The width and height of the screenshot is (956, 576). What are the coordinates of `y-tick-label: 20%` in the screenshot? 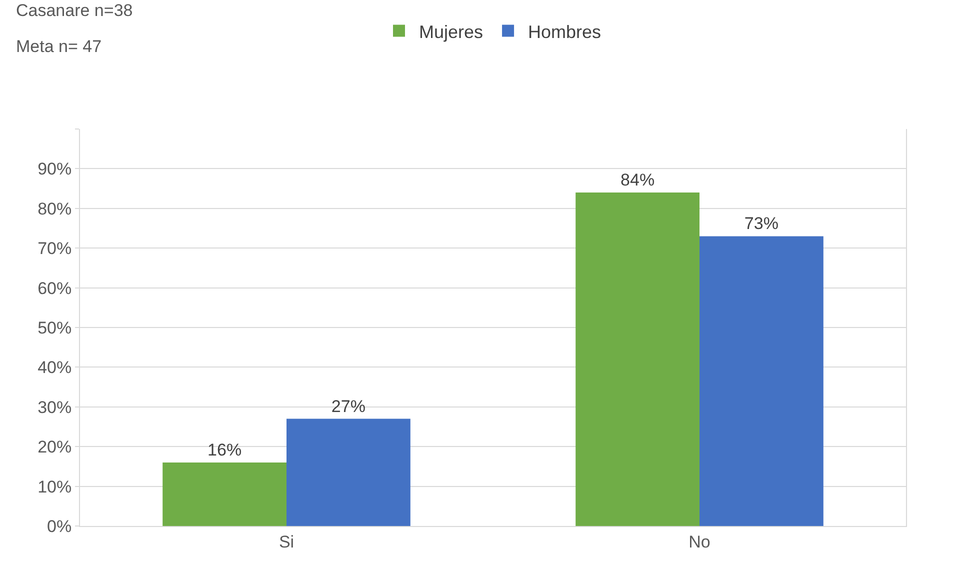 It's located at (55, 447).